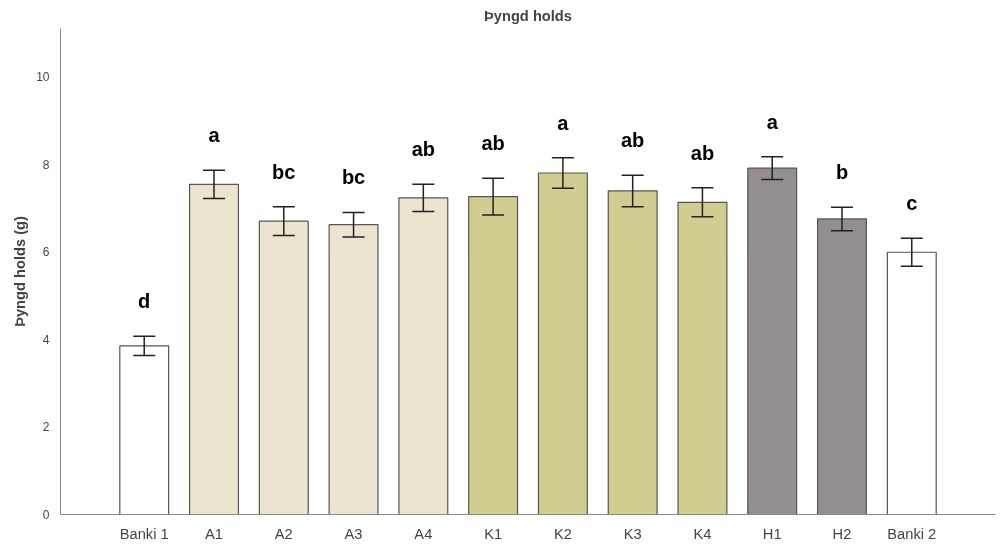 The width and height of the screenshot is (1003, 546). Describe the element at coordinates (144, 533) in the screenshot. I see `x-tick-label: Banki 1` at that location.